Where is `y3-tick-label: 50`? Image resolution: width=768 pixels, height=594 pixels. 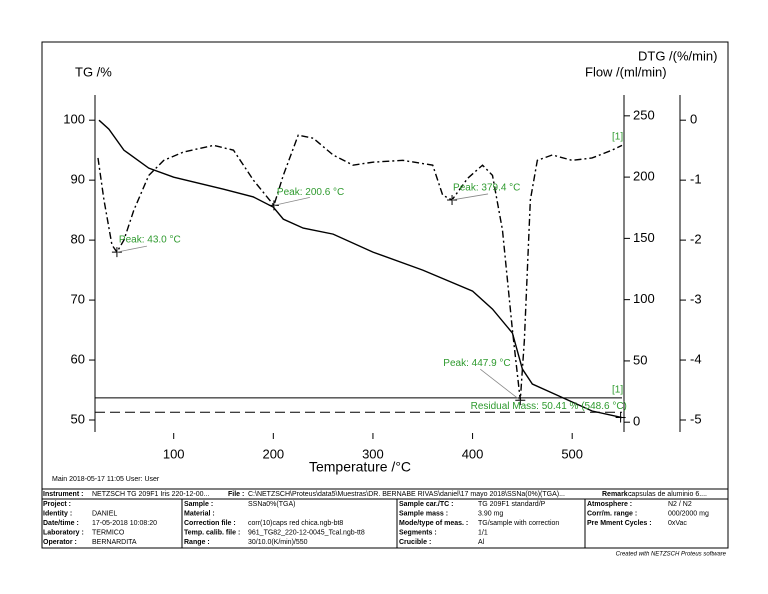
y3-tick-label: 50 is located at coordinates (640, 359).